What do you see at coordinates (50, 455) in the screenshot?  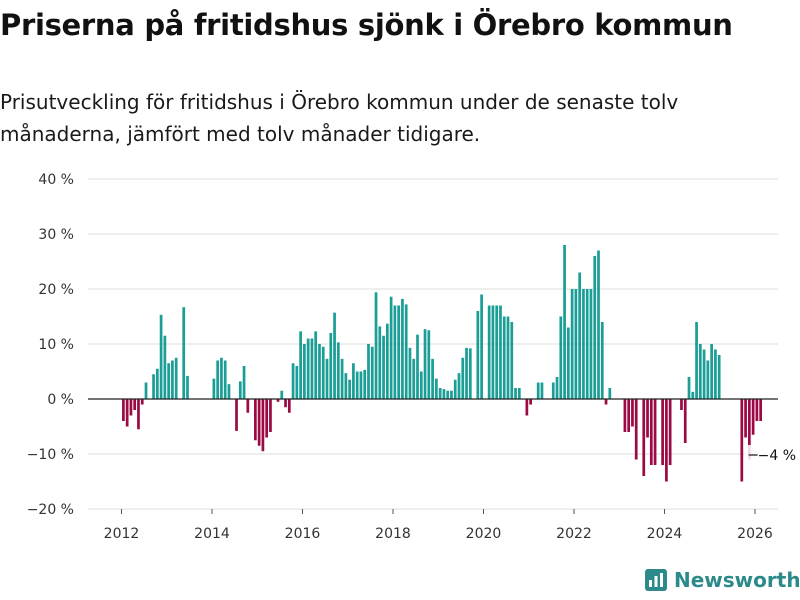 I see `y-tick-label: −10 %` at bounding box center [50, 455].